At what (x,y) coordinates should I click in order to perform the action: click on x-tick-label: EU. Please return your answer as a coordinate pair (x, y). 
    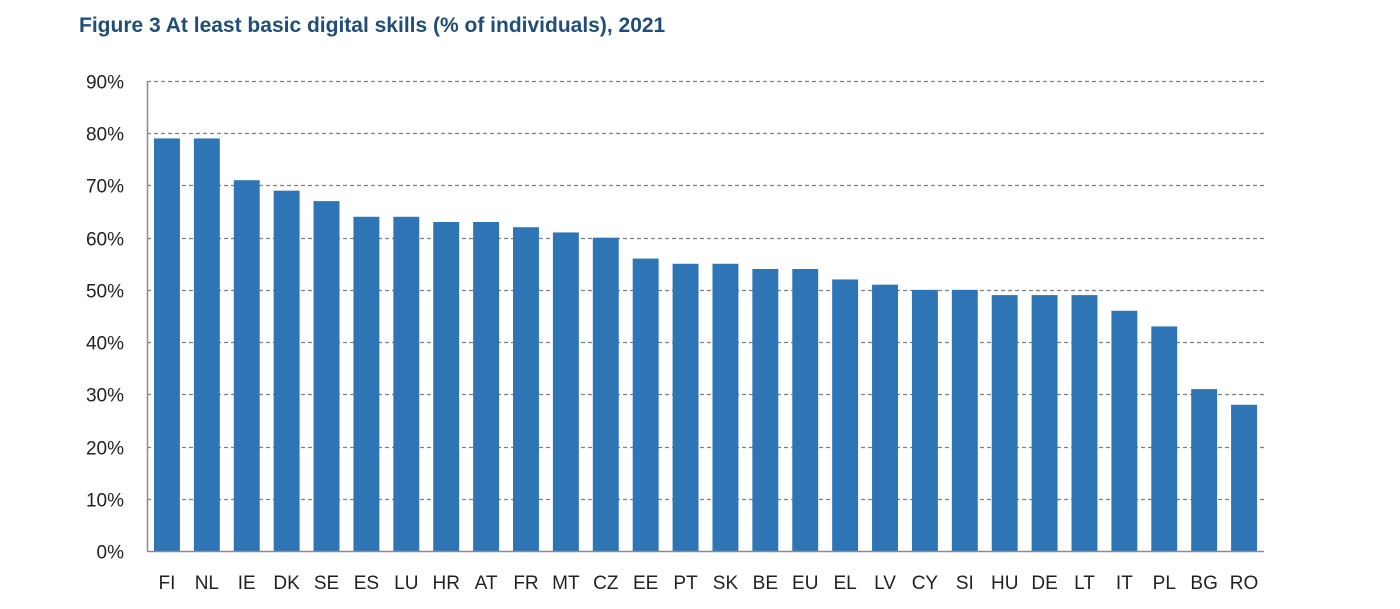
    Looking at the image, I should click on (805, 583).